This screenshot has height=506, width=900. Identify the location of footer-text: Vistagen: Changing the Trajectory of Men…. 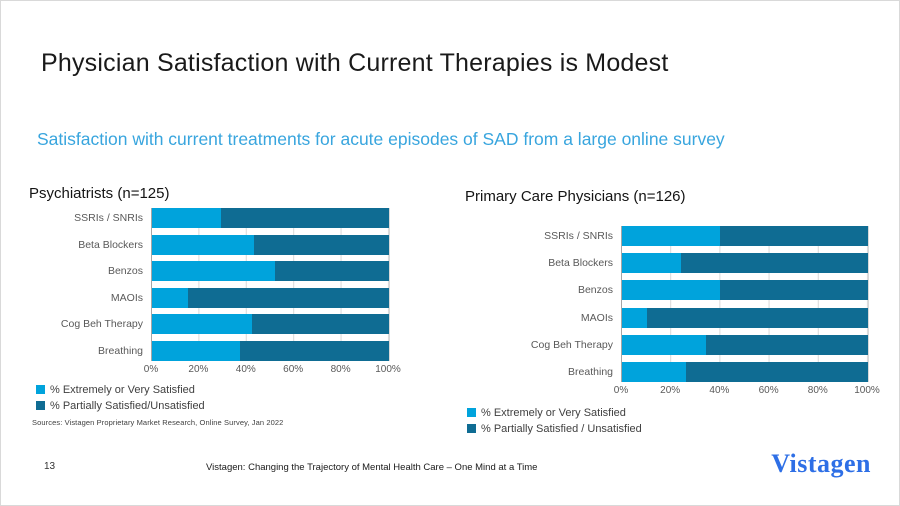
(372, 467).